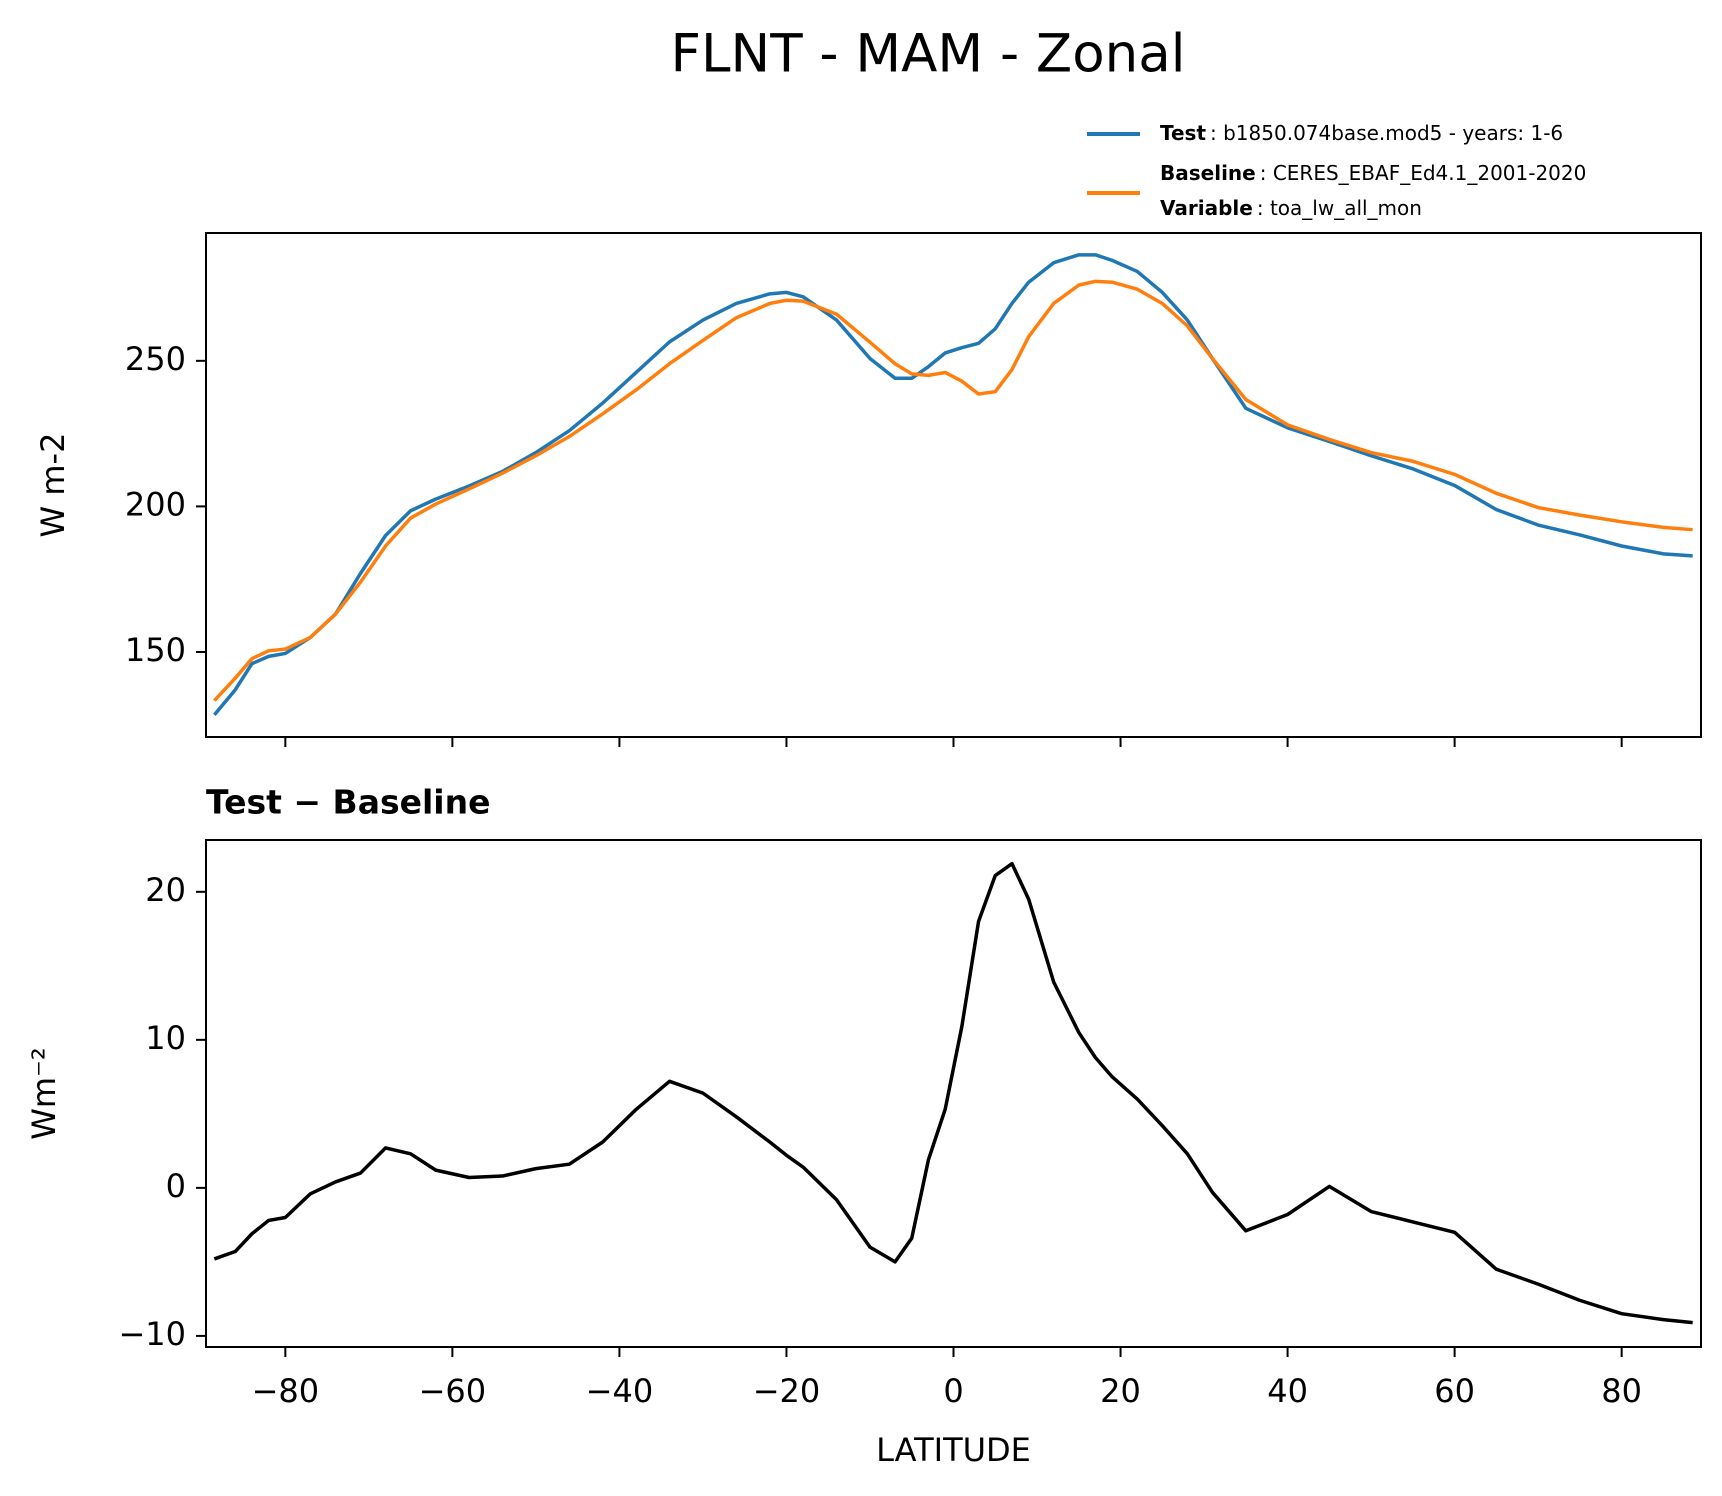  I want to click on x-tick-label: −80, so click(286, 1391).